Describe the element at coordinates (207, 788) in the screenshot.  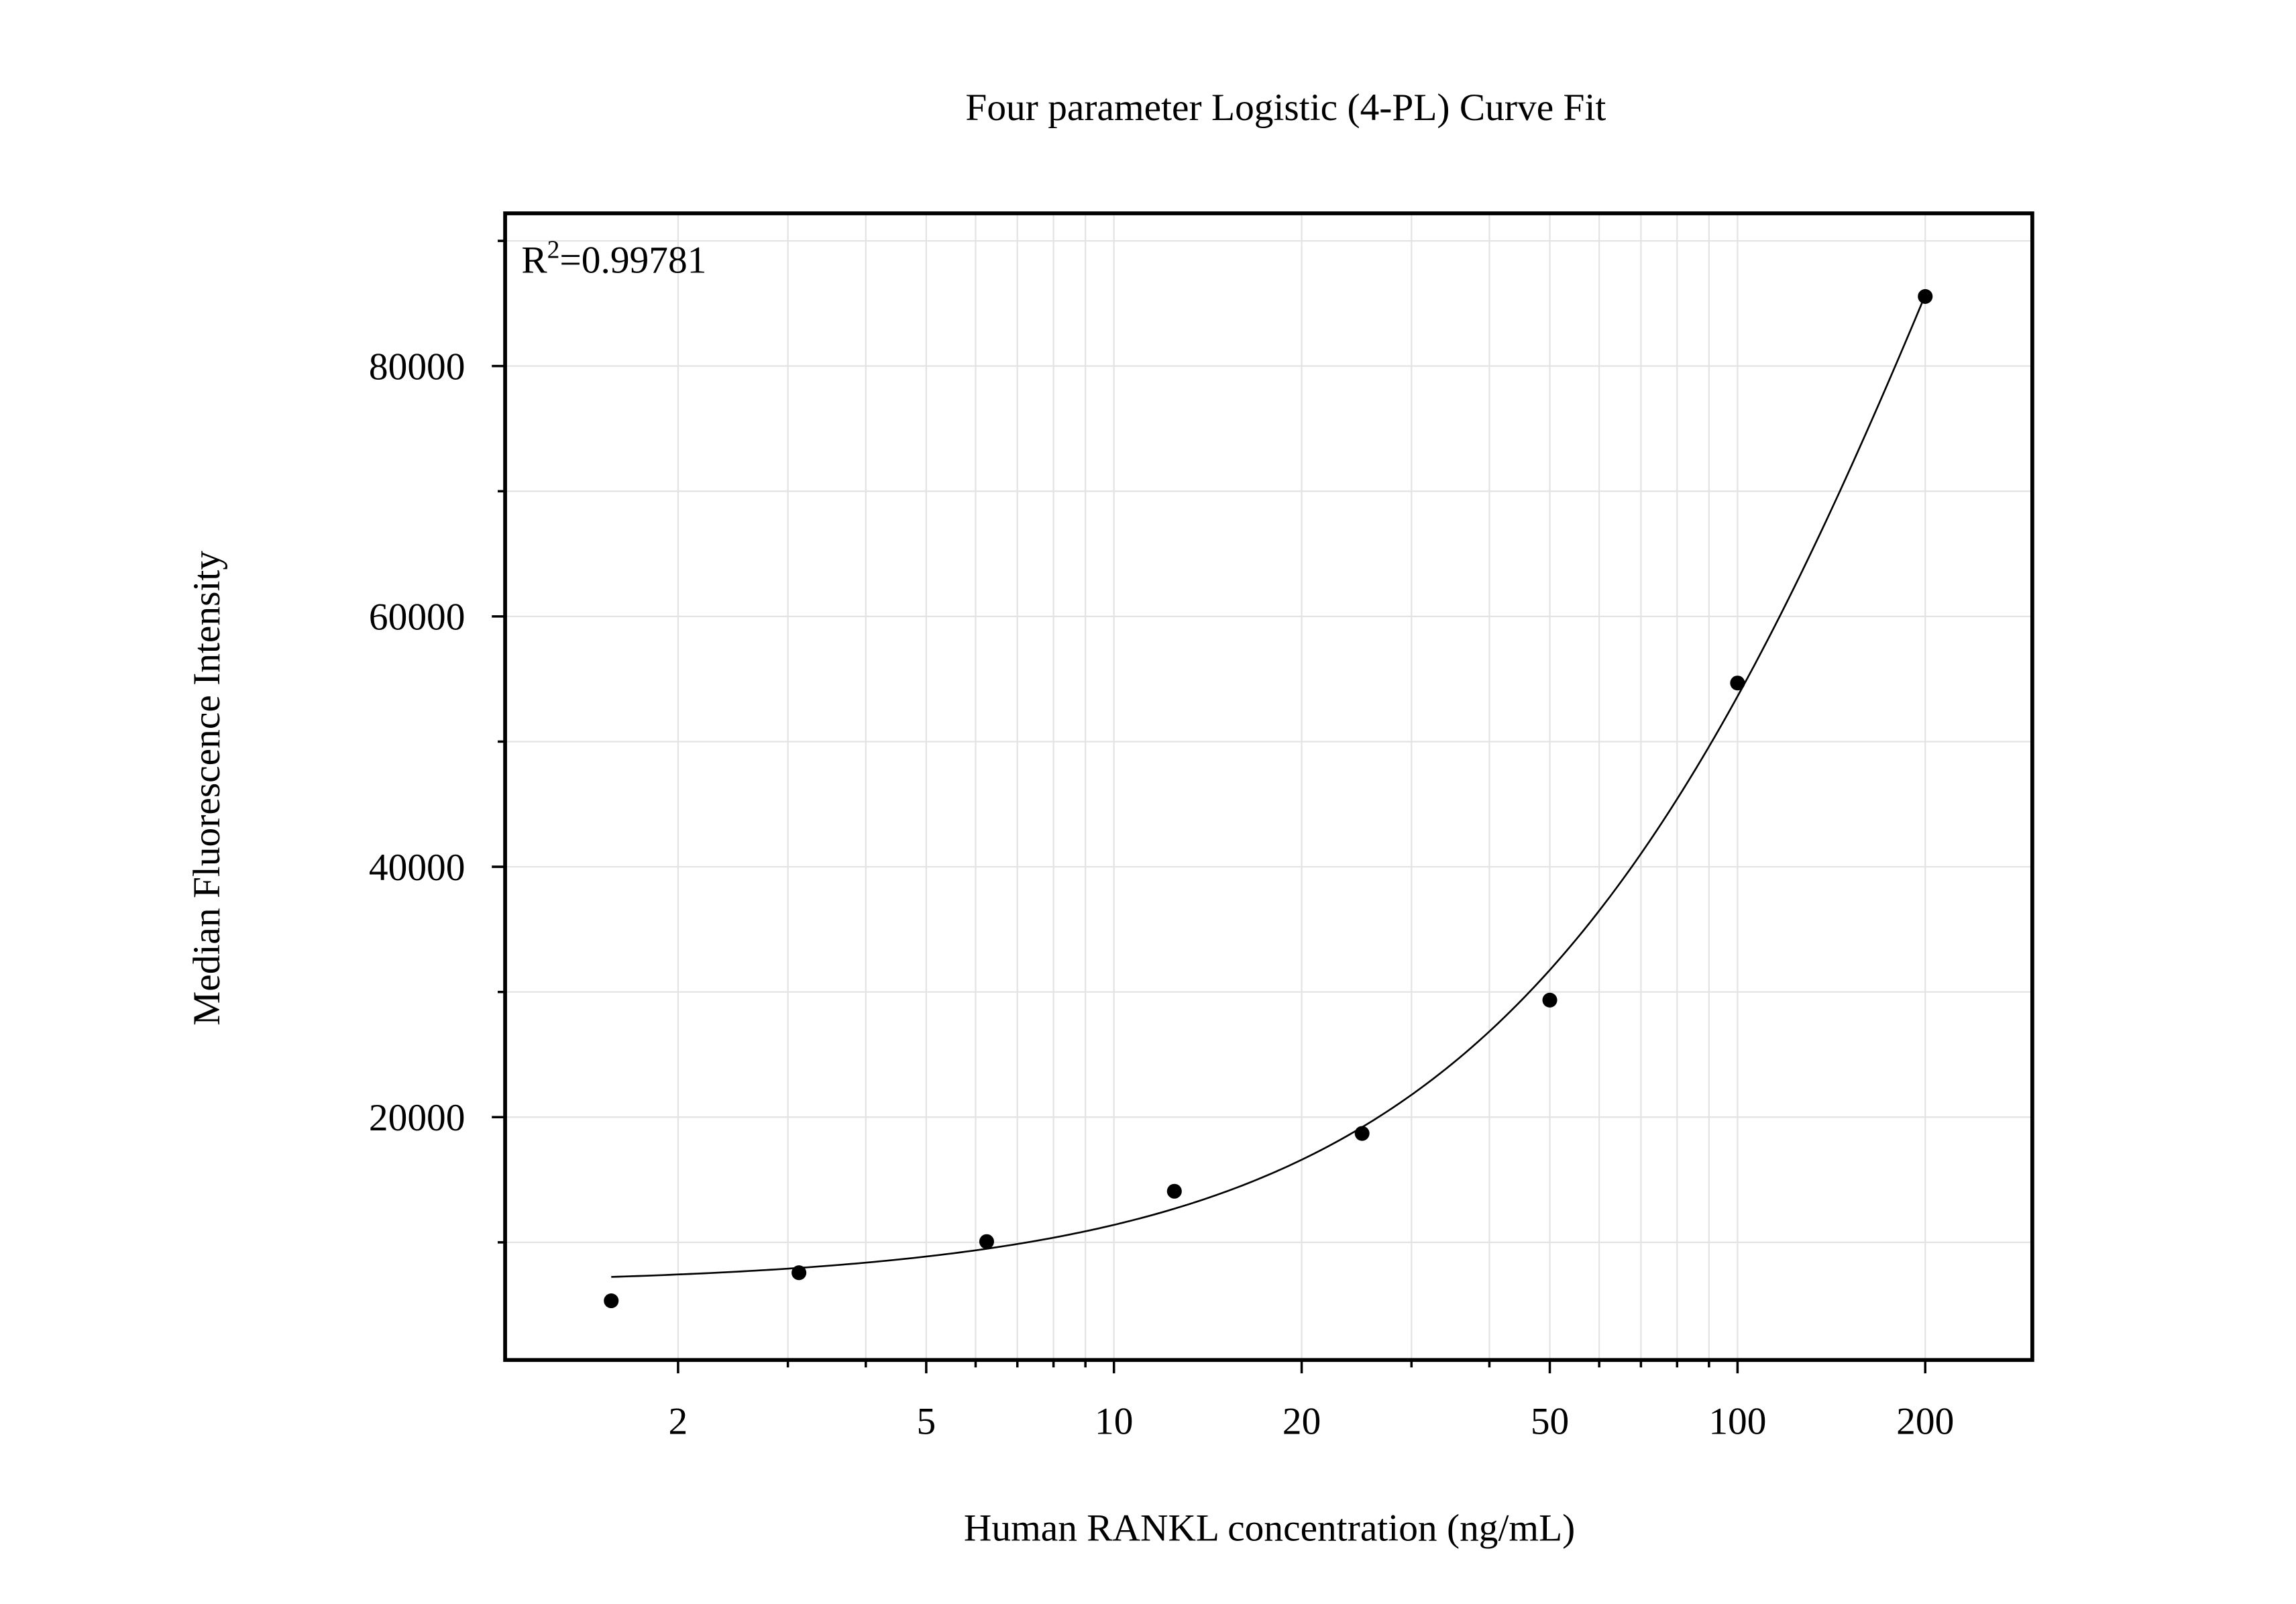
I see `y-axis-label: Median Fluorescence Intensity` at that location.